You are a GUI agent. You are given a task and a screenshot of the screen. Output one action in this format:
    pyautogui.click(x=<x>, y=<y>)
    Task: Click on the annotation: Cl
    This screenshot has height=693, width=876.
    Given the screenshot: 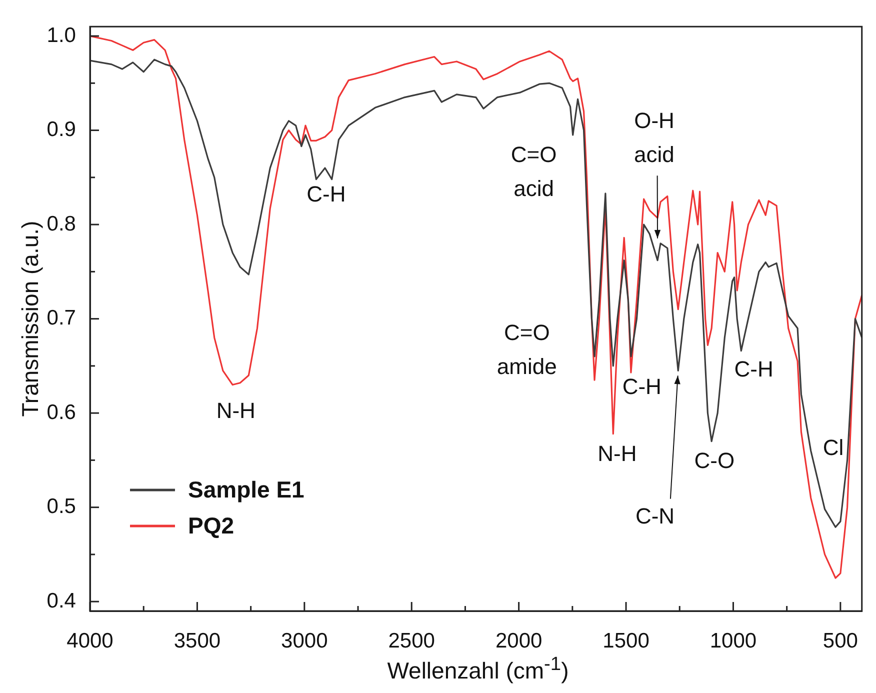 What is the action you would take?
    pyautogui.click(x=833, y=447)
    